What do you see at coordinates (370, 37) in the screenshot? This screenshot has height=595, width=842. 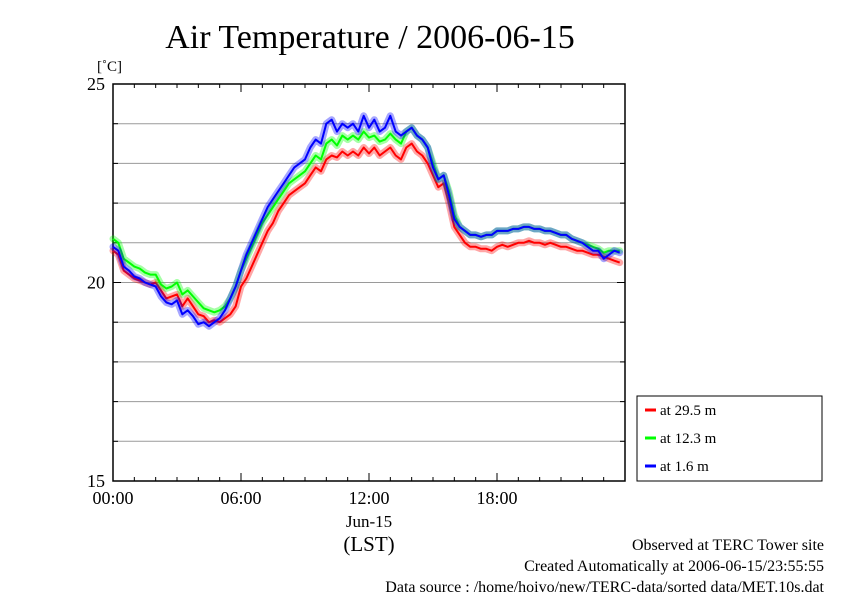 I see `chart-title: Air Temperature / 2006-06-15` at bounding box center [370, 37].